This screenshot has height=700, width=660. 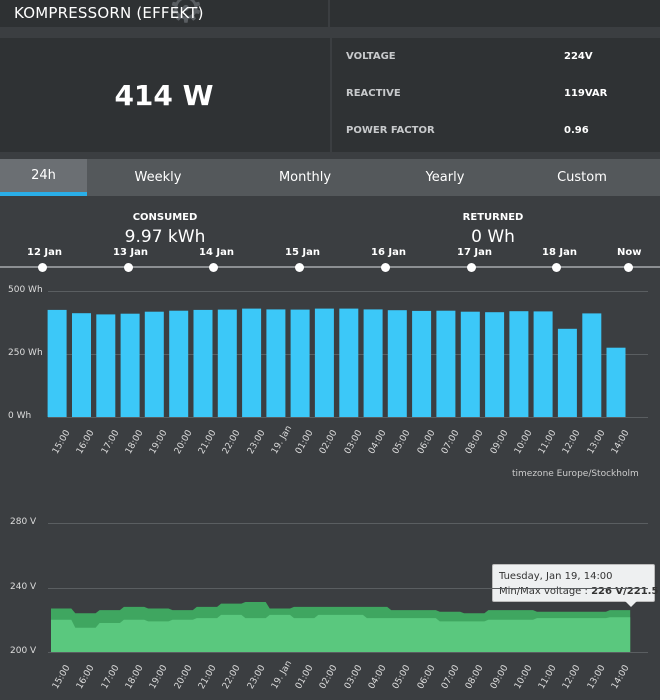 I want to click on timeline-track, so click(x=330, y=267).